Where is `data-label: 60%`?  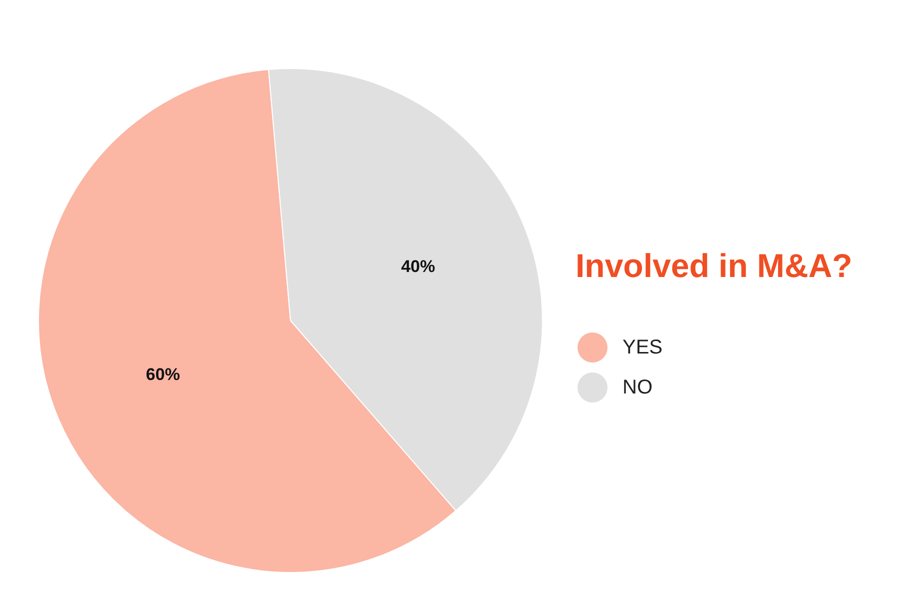 data-label: 60% is located at coordinates (163, 374).